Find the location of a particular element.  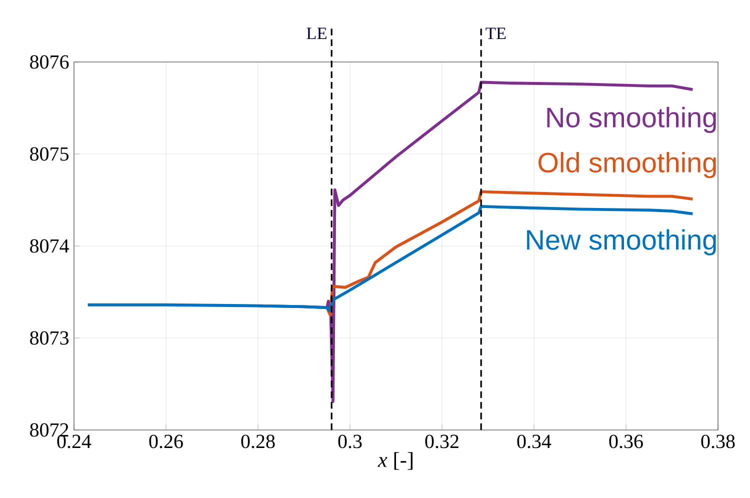

x-tick-label: 0.3 is located at coordinates (350, 441).